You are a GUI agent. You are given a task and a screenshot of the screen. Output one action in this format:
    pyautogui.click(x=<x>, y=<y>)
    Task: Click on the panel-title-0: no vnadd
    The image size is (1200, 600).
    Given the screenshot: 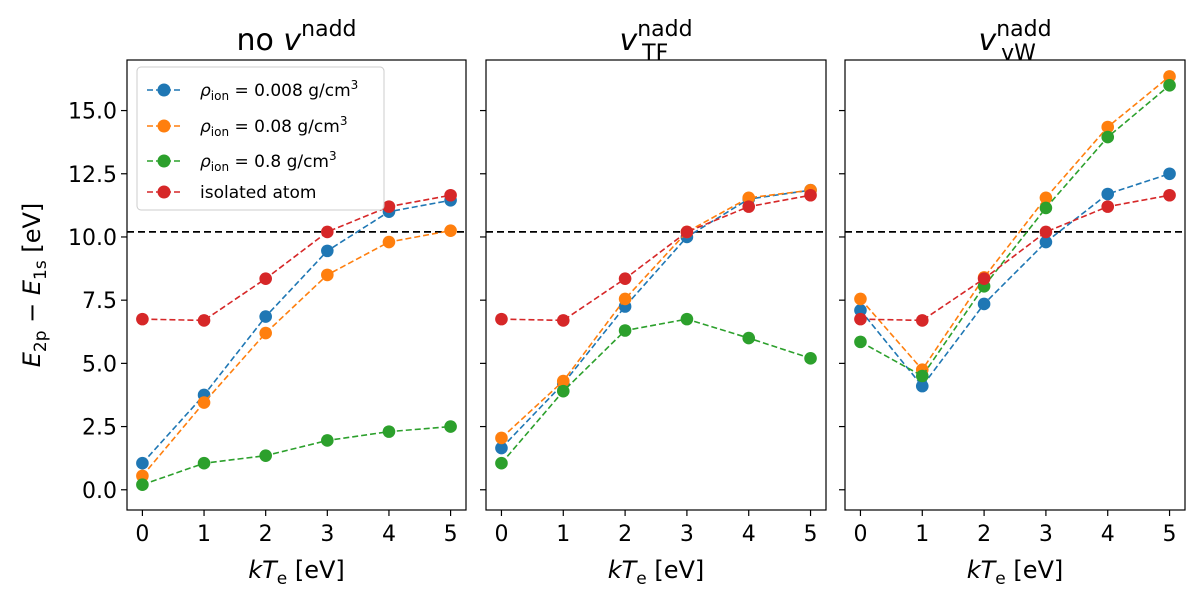 What is the action you would take?
    pyautogui.click(x=296, y=37)
    